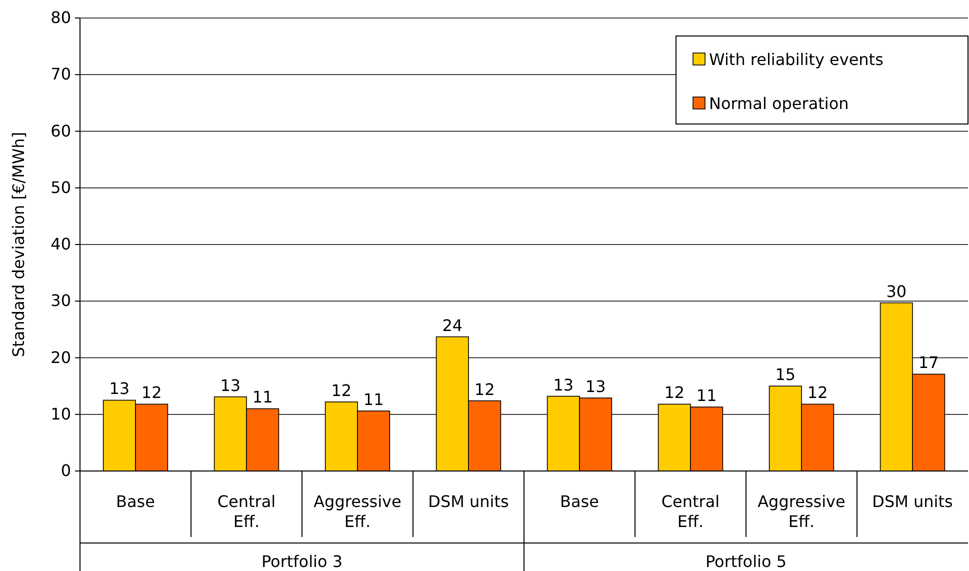 The image size is (969, 571). I want to click on legend-label: Normal operation, so click(779, 103).